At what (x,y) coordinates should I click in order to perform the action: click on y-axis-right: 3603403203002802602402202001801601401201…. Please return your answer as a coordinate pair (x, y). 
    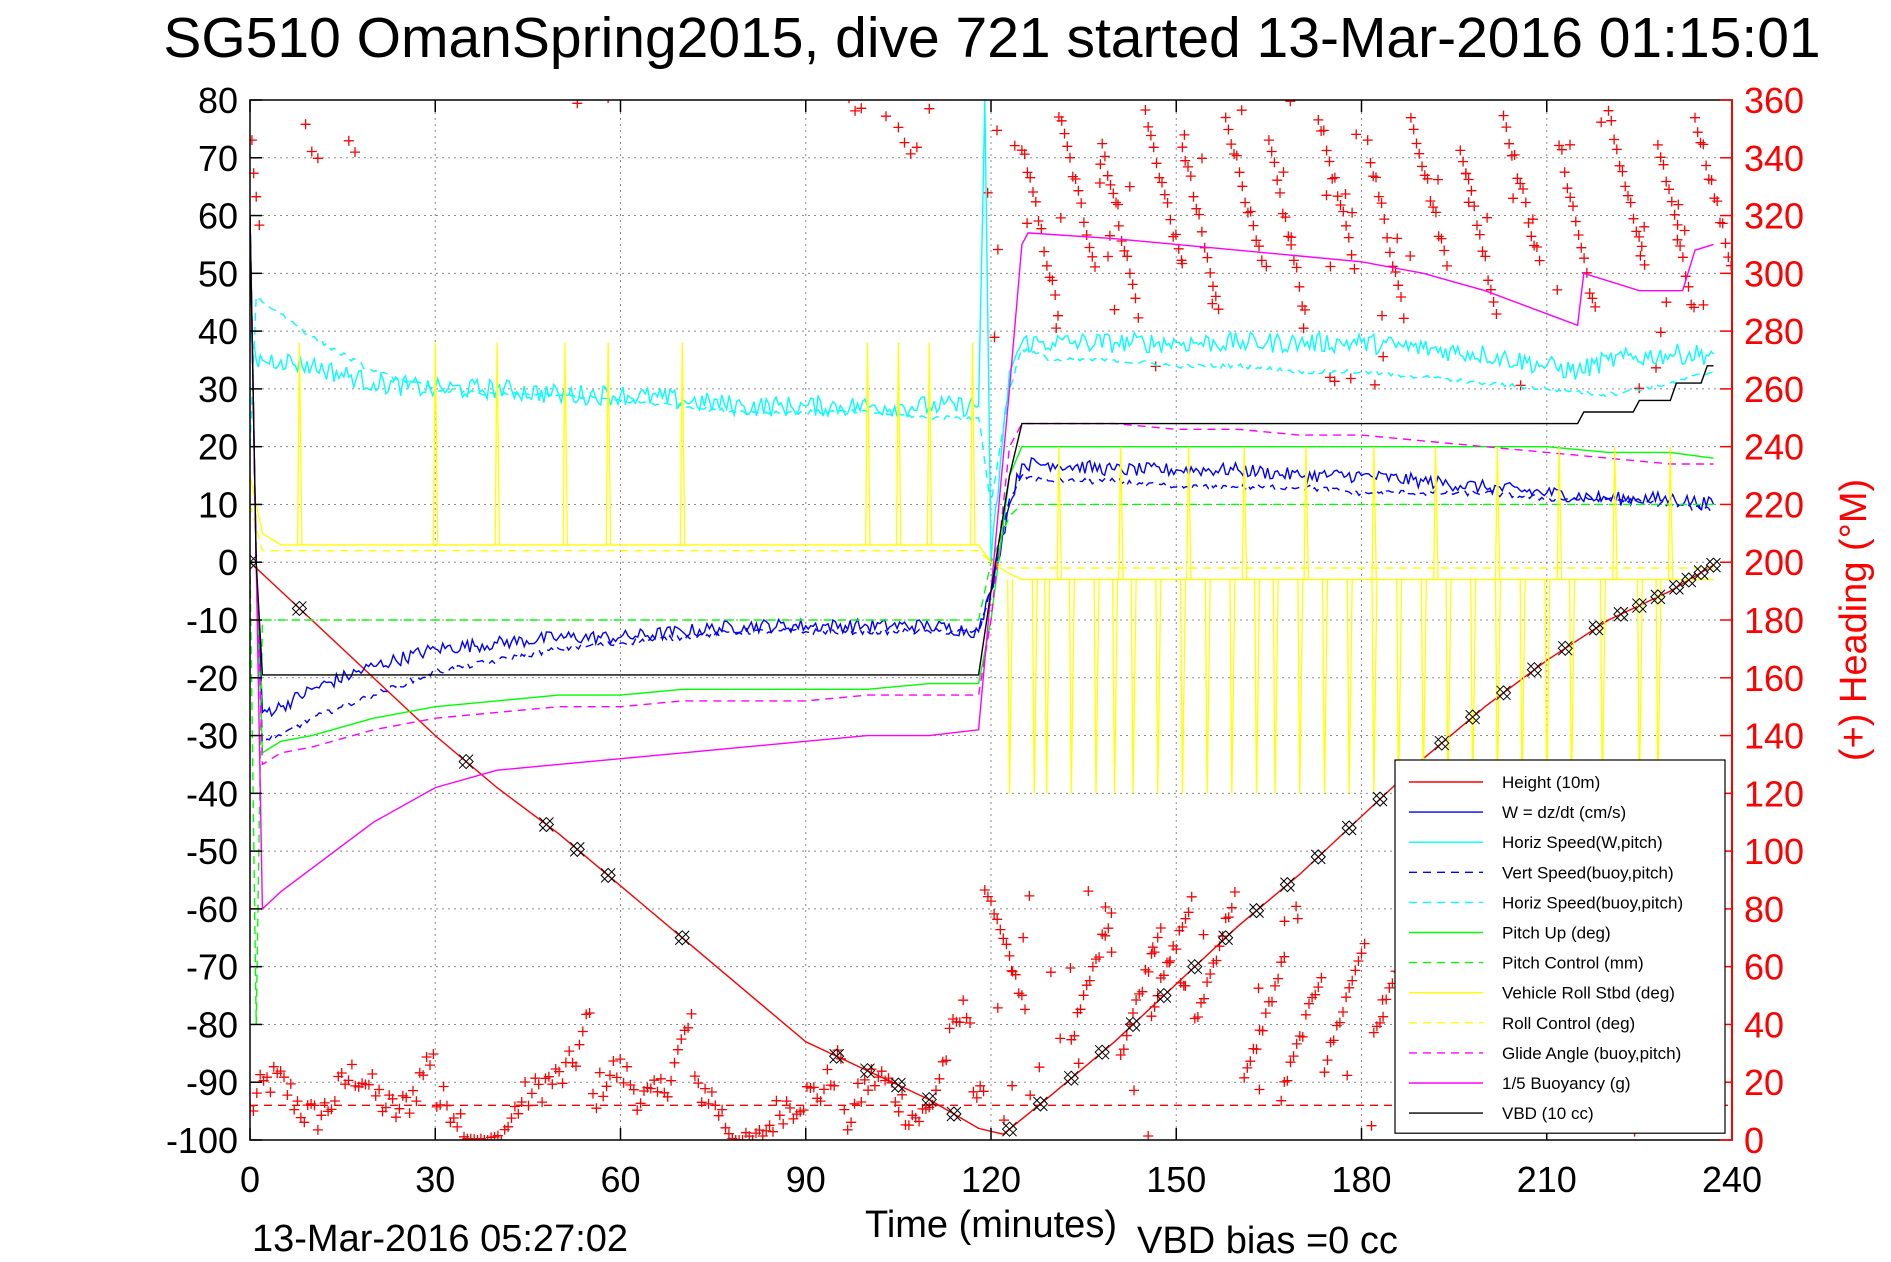
    Looking at the image, I should click on (1762, 620).